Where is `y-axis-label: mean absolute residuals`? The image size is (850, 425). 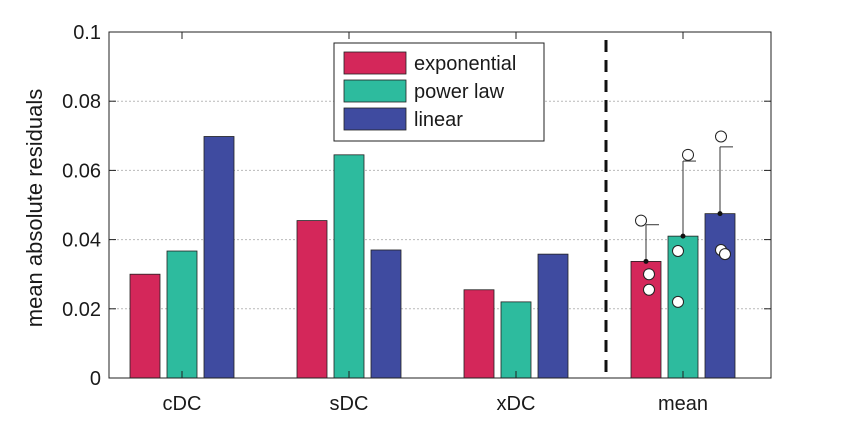
y-axis-label: mean absolute residuals is located at coordinates (34, 208).